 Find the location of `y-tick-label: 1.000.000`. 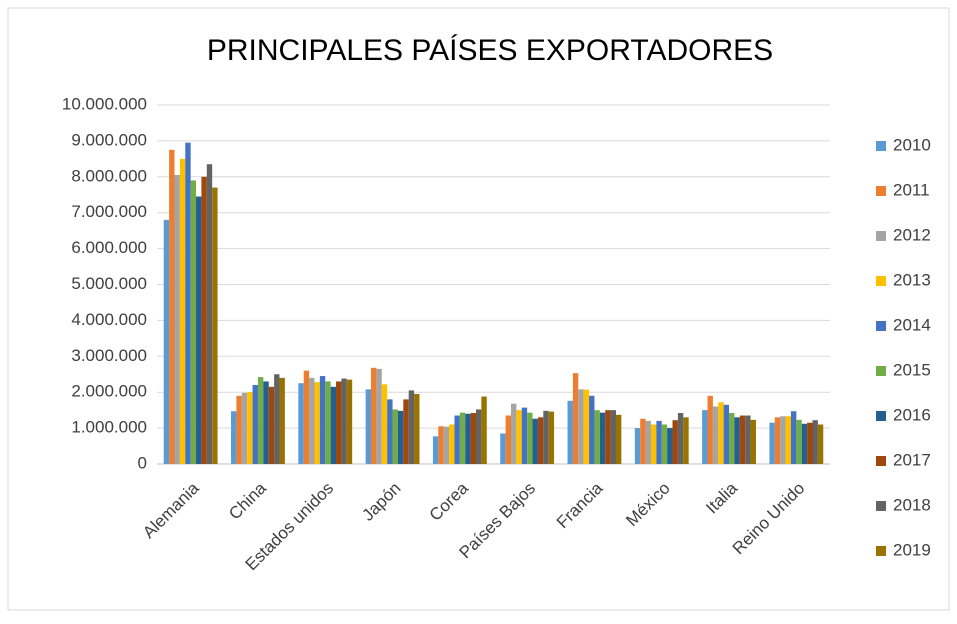

y-tick-label: 1.000.000 is located at coordinates (109, 427).